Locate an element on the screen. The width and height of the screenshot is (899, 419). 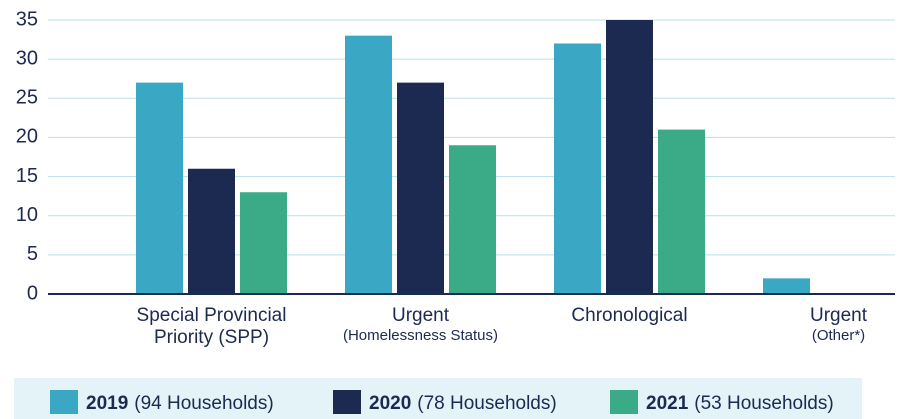
legend-note: (78 Households) is located at coordinates (486, 403).